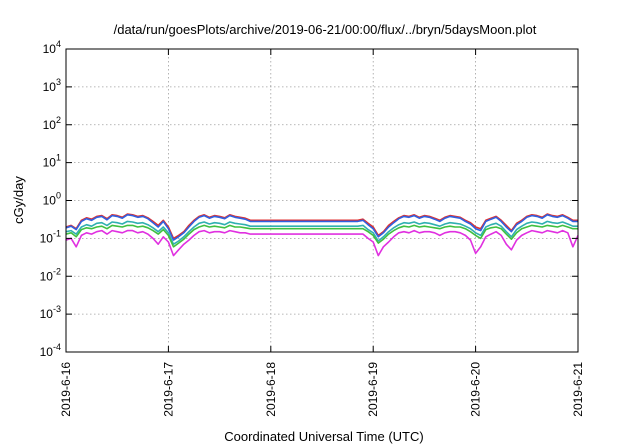 The width and height of the screenshot is (640, 448). I want to click on y-tick-labels: 10⁻⁴ 10⁻³ 10⁻² 10⁻¹ 10⁰ 10¹ 10² 10³ 10⁴, so click(50, 199).